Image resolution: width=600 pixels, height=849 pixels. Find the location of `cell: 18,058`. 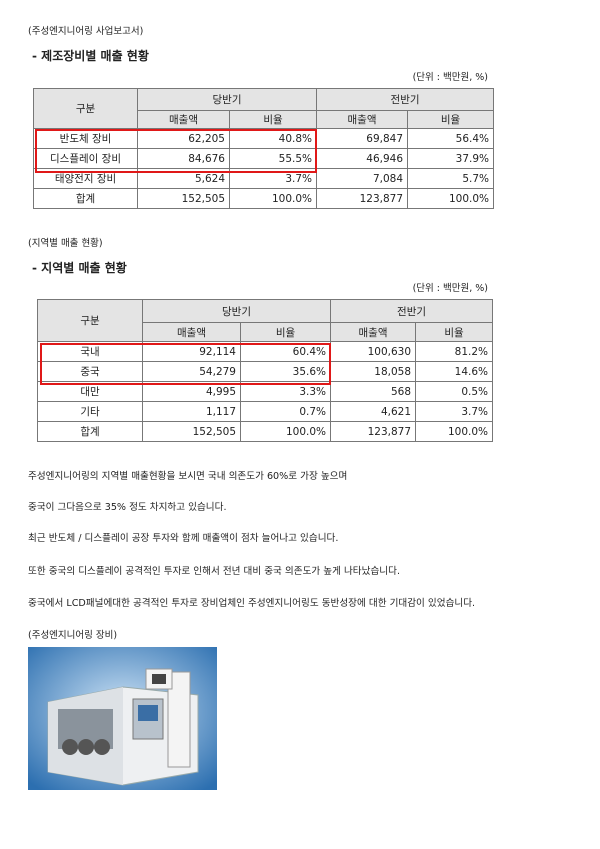

cell: 18,058 is located at coordinates (373, 371).